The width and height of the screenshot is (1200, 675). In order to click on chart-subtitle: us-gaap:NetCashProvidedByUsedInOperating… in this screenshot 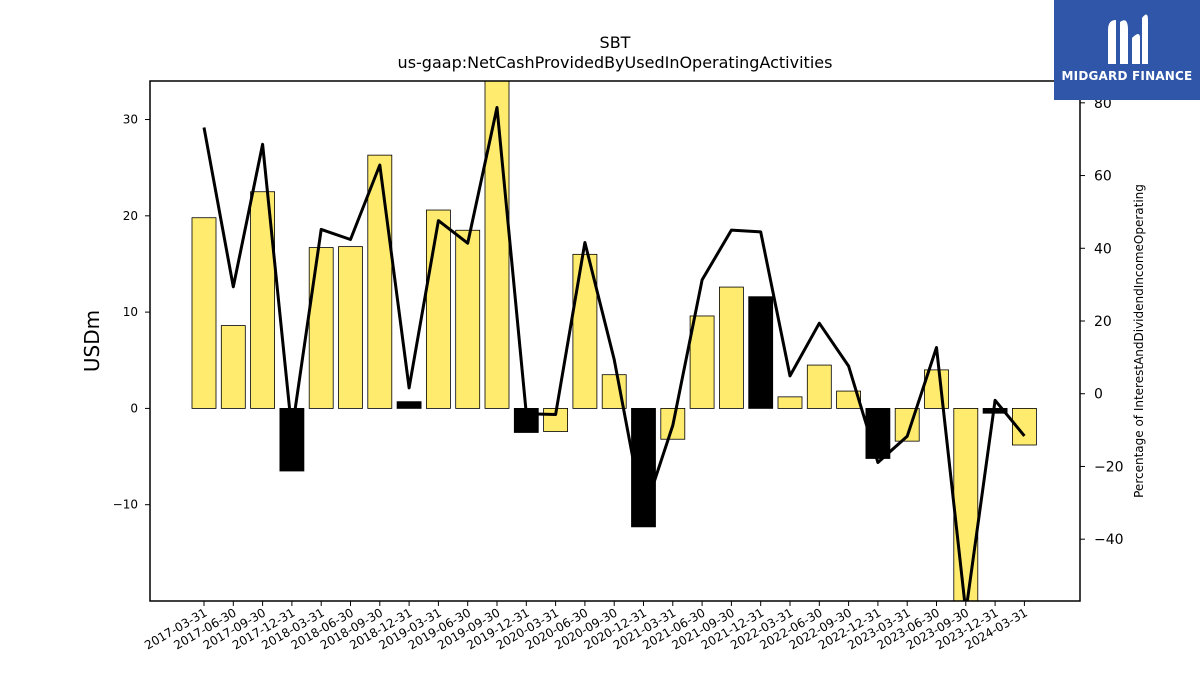, I will do `click(615, 62)`.